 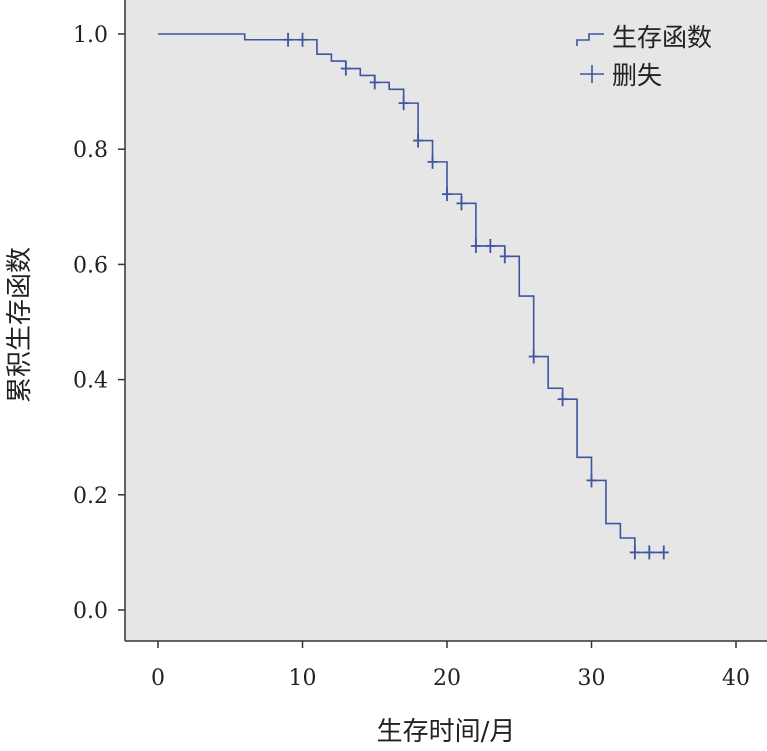 I want to click on x-tick-label: 0, so click(x=158, y=678).